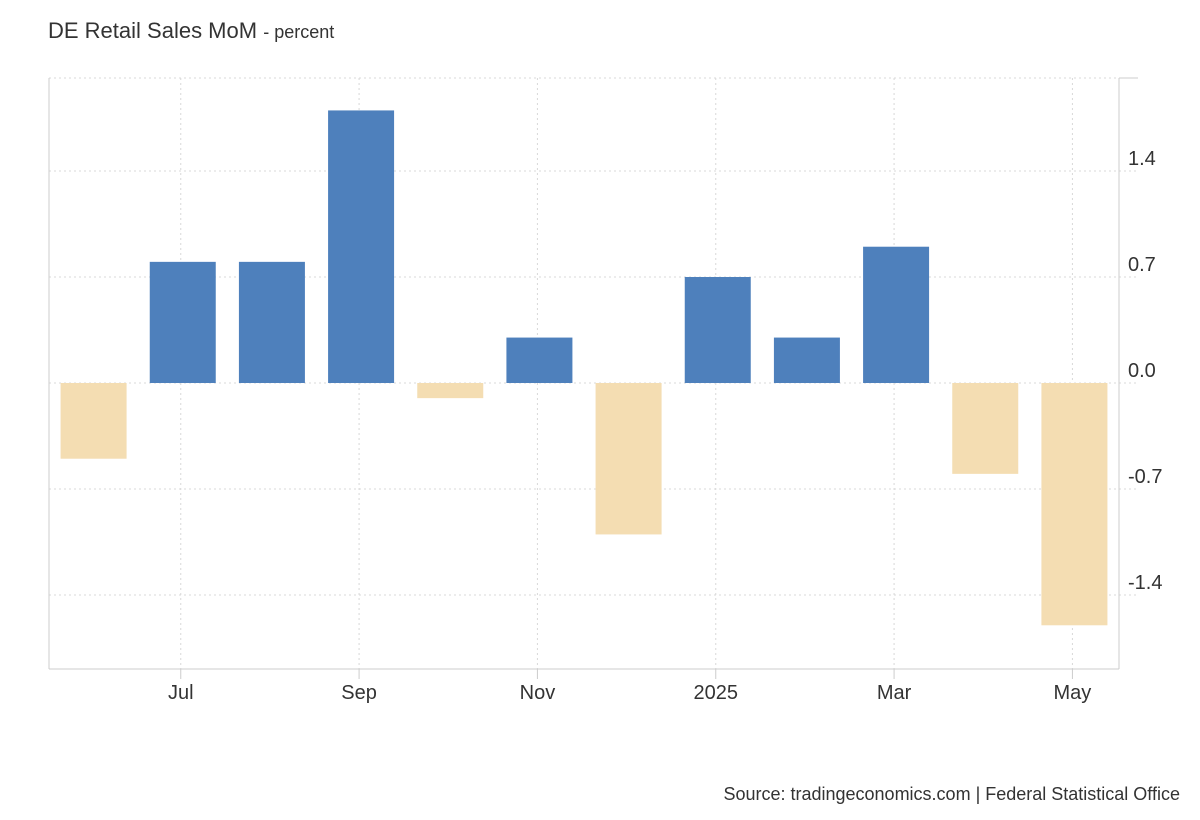 This screenshot has width=1200, height=820. I want to click on x-tick-label: Mar, so click(894, 693).